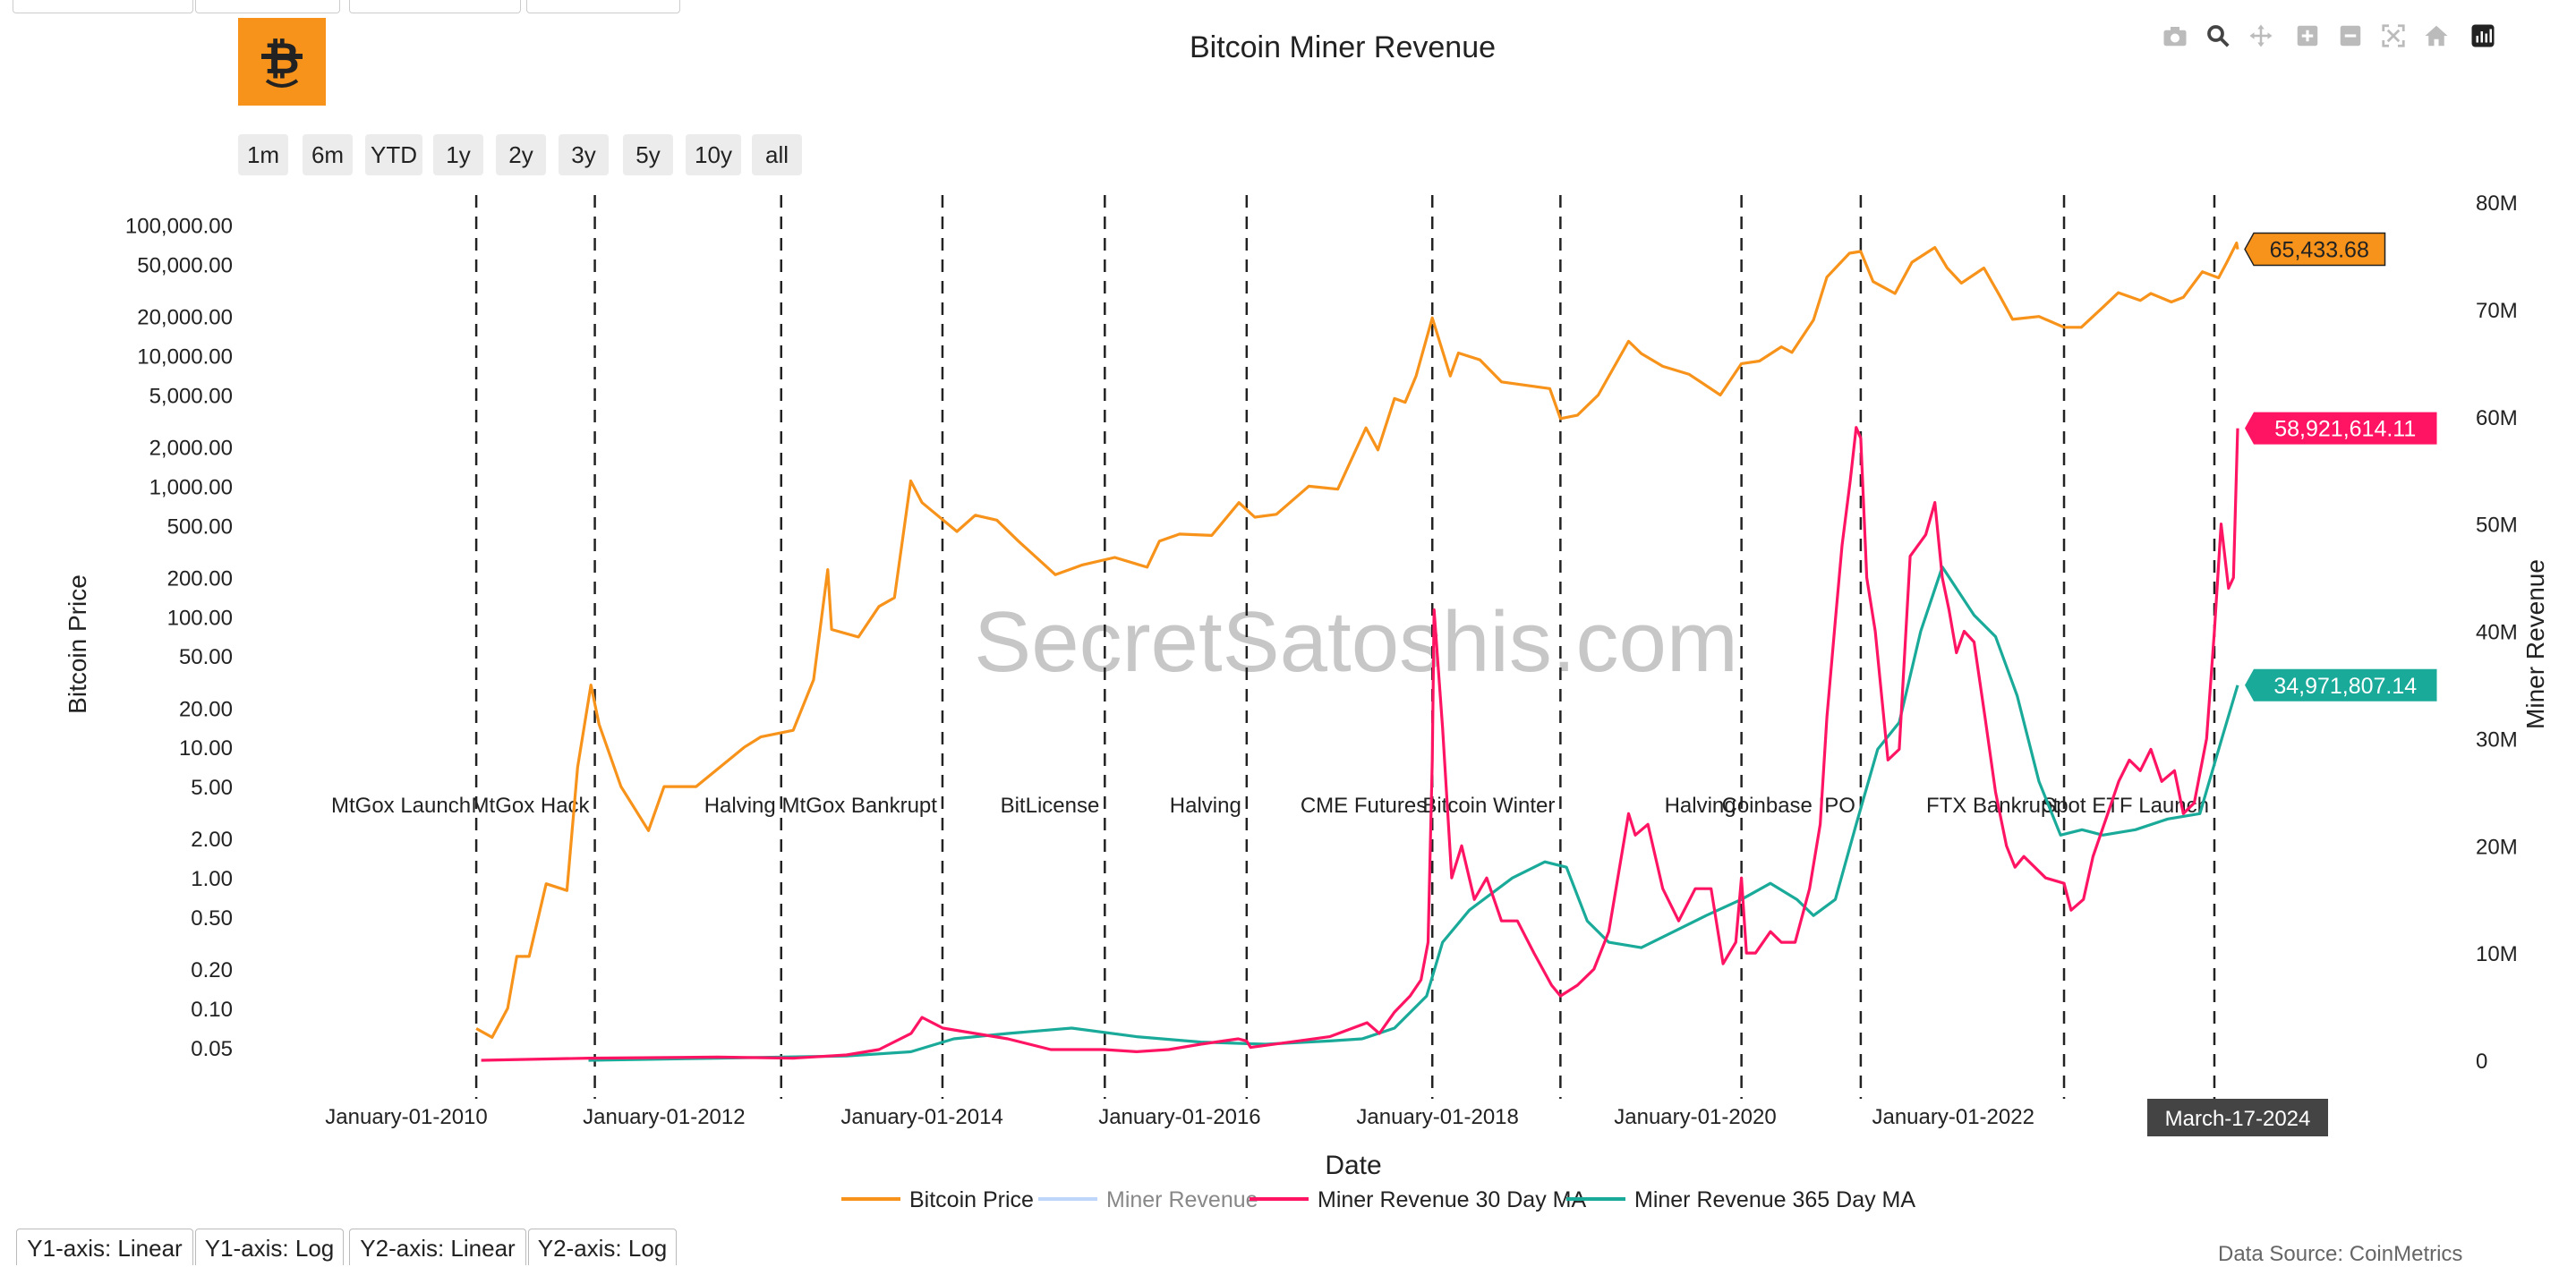 The image size is (2576, 1267). What do you see at coordinates (2393, 36) in the screenshot?
I see `autoscale-icon` at bounding box center [2393, 36].